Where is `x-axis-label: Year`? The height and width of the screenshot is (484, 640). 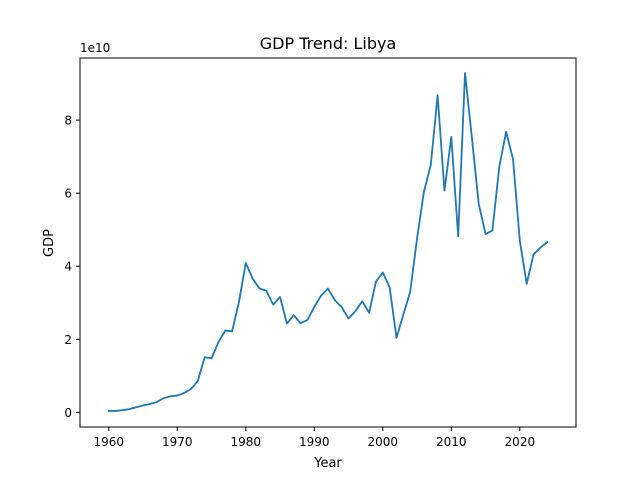
x-axis-label: Year is located at coordinates (327, 463).